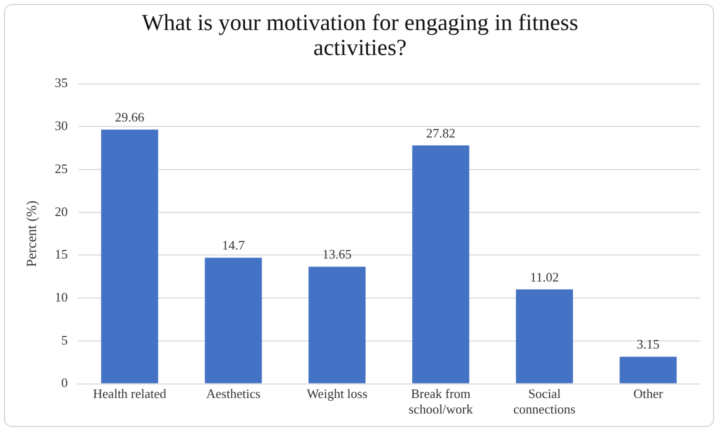  I want to click on y-tick-label: 30, so click(61, 126).